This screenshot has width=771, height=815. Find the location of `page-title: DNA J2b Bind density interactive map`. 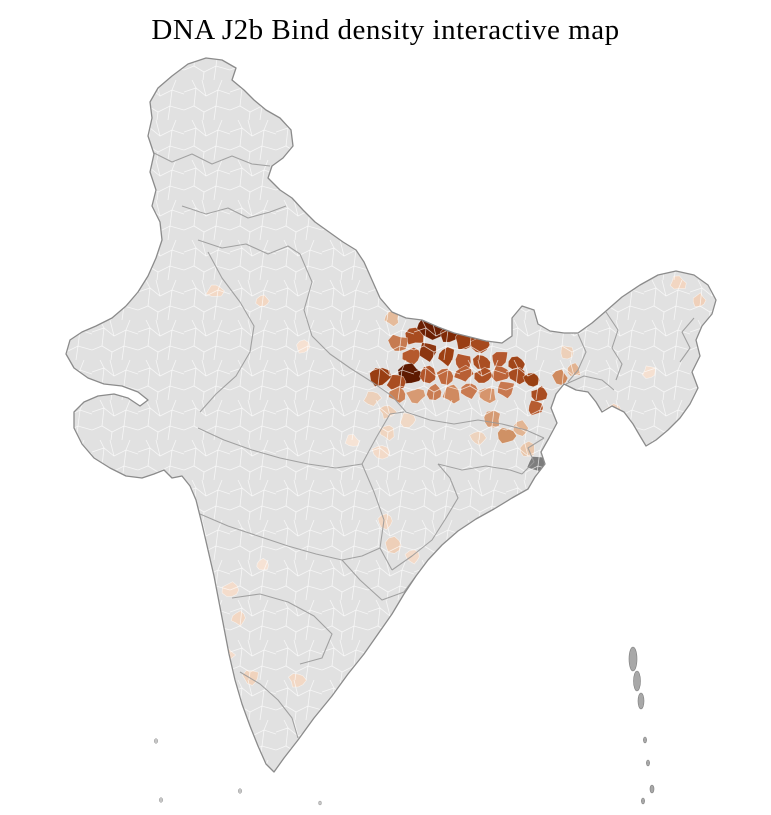

page-title: DNA J2b Bind density interactive map is located at coordinates (385, 30).